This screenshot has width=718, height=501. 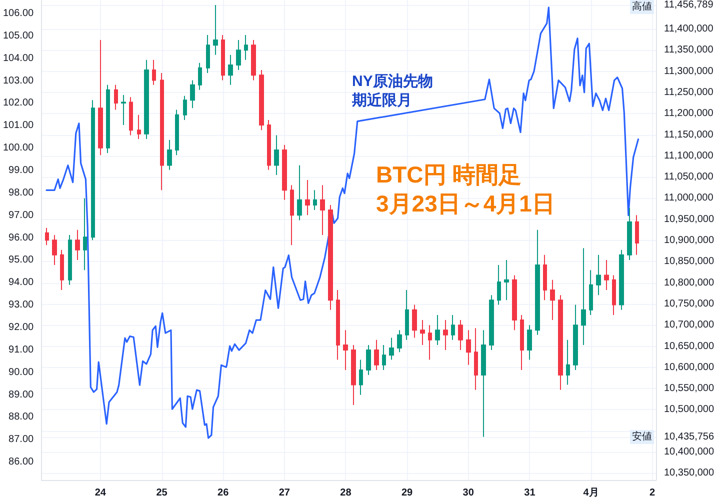 What do you see at coordinates (689, 410) in the screenshot?
I see `y2-tick-label: 10,500,000` at bounding box center [689, 410].